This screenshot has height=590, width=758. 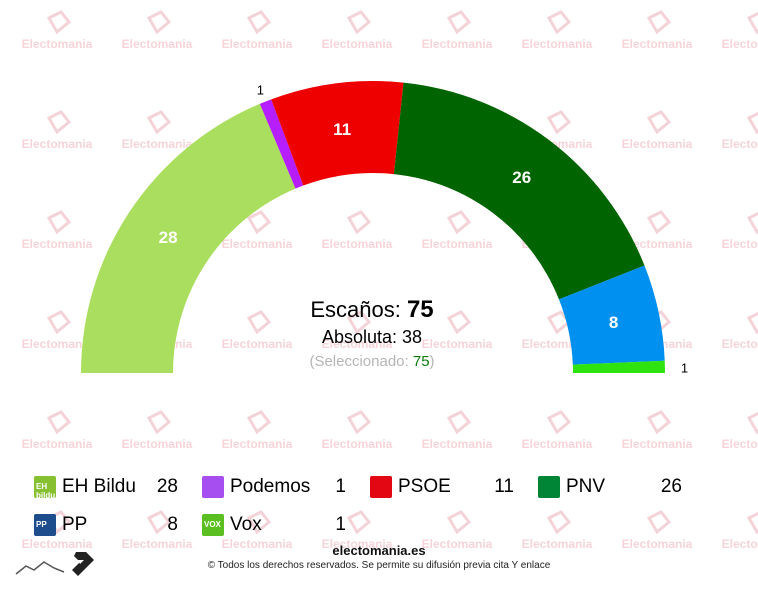 I want to click on legend-name: PP, so click(x=75, y=524).